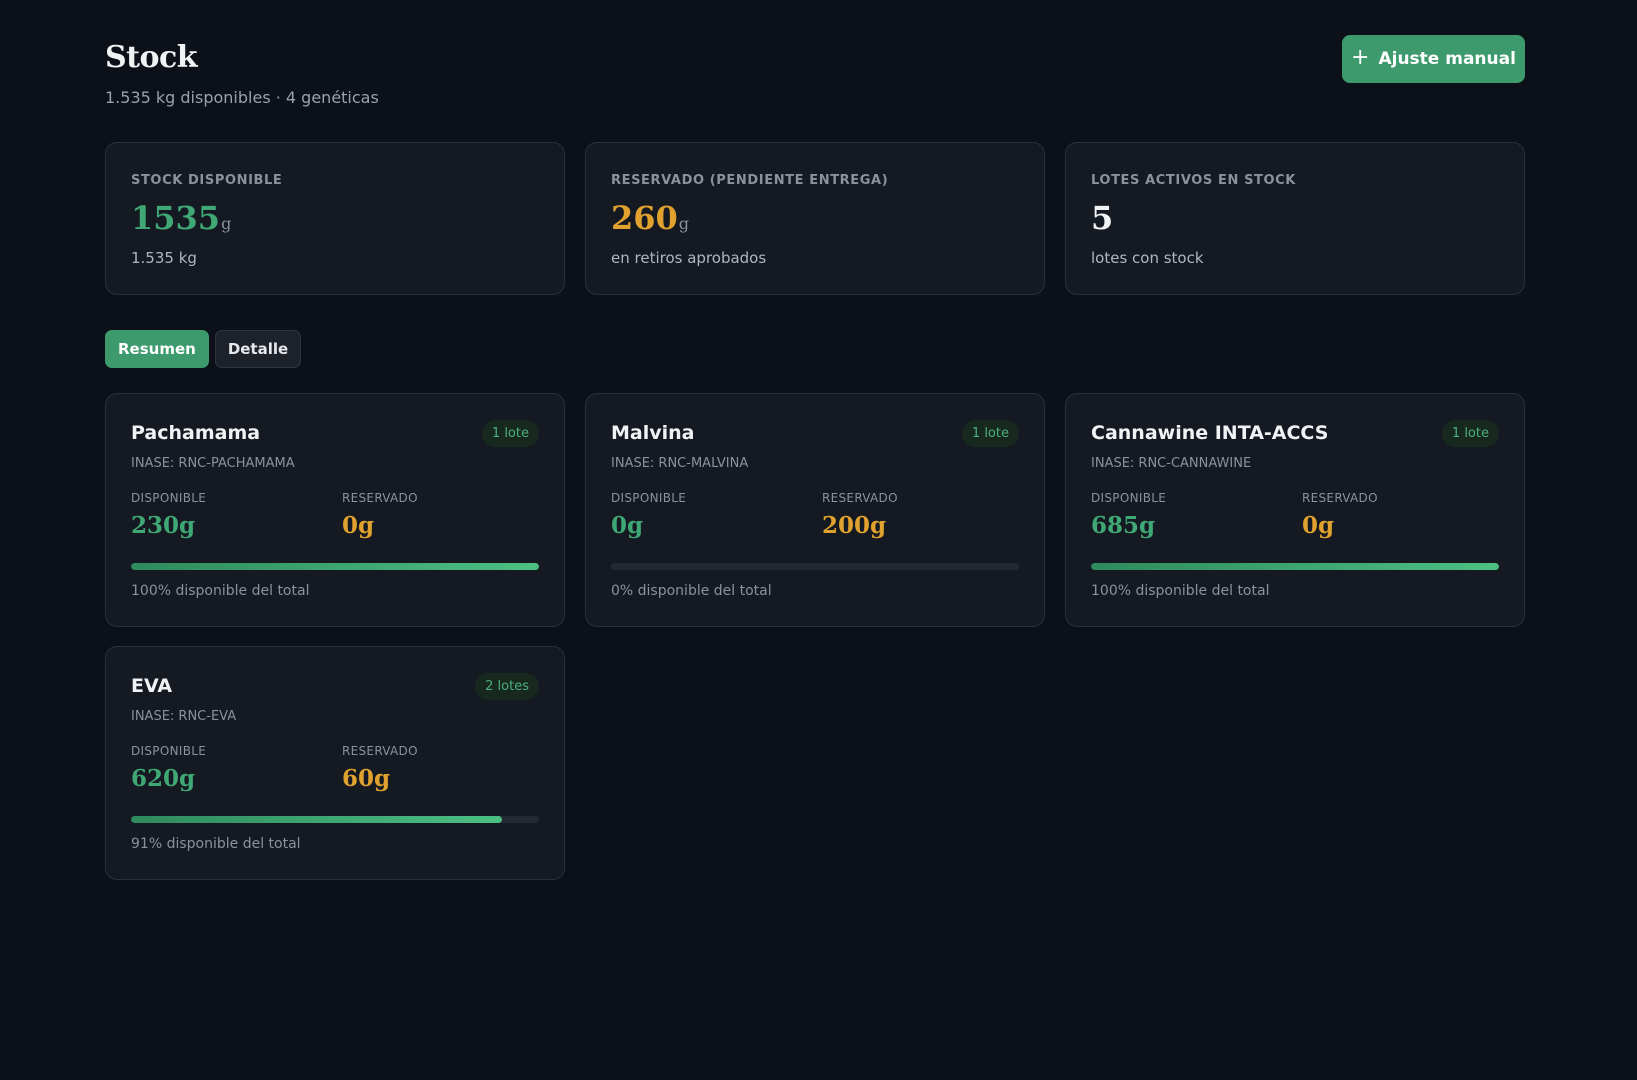  I want to click on disponible-value: 620g, so click(163, 778).